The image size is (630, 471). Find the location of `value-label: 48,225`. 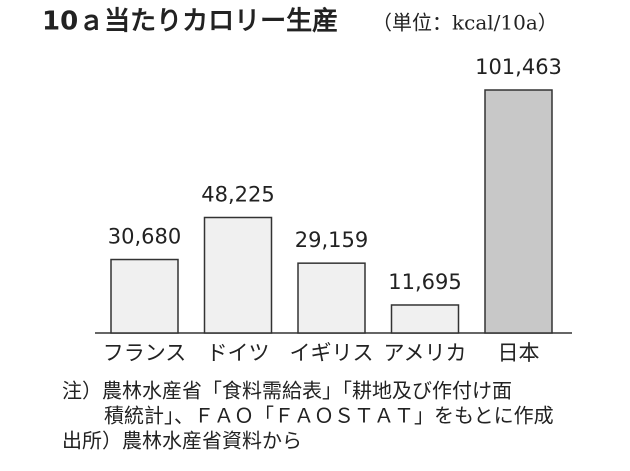

value-label: 48,225 is located at coordinates (237, 195).